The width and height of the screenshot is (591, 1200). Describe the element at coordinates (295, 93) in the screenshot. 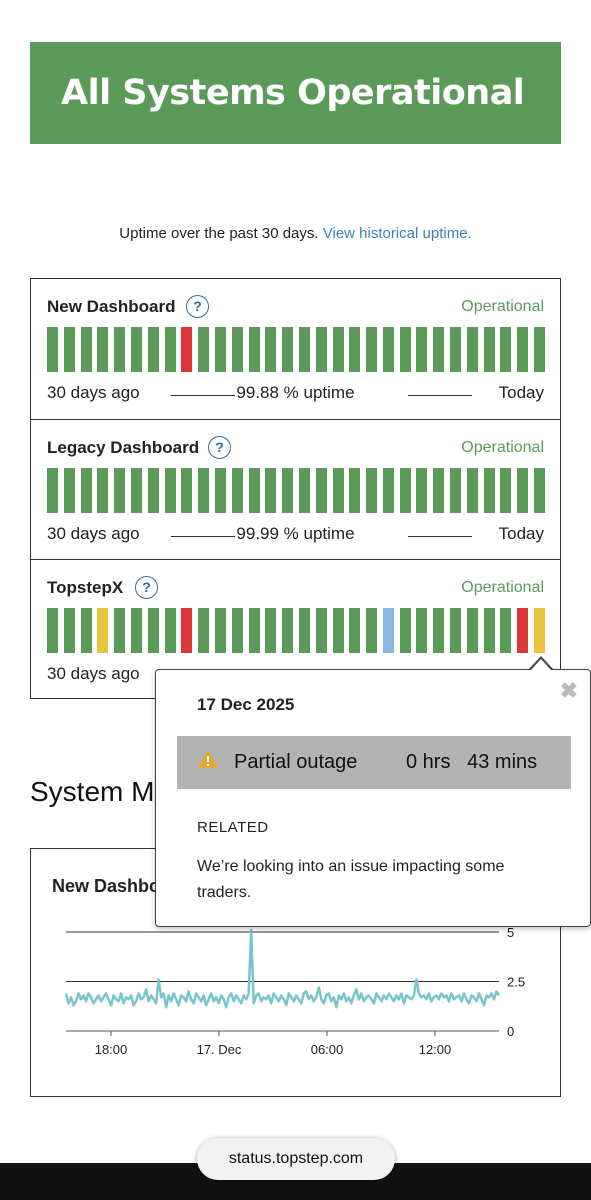

I see `status-banner: All Systems Operational` at that location.